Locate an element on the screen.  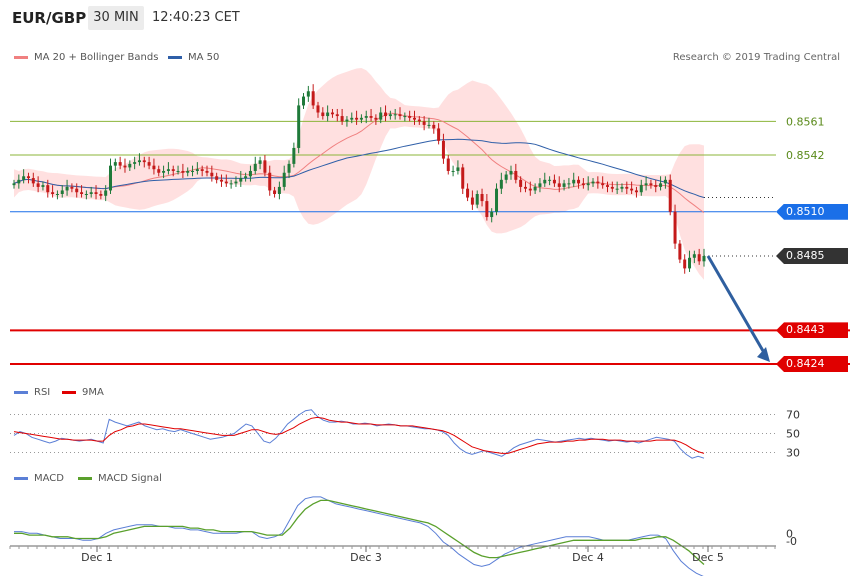
macd-tick-1: -0 is located at coordinates (791, 541).